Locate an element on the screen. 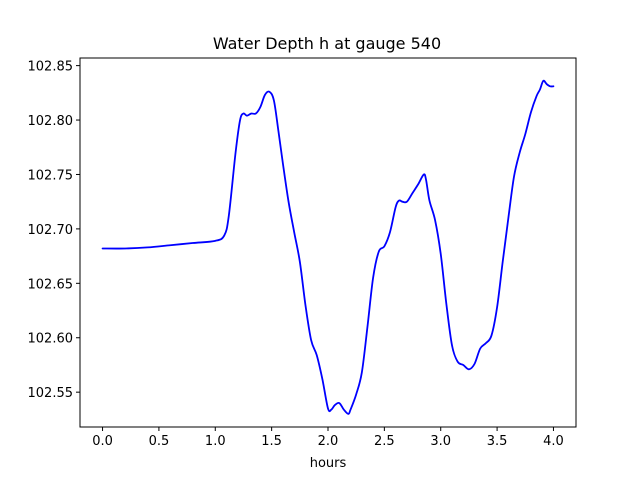 The width and height of the screenshot is (640, 480). x-tick-label: 0.0 is located at coordinates (102, 441).